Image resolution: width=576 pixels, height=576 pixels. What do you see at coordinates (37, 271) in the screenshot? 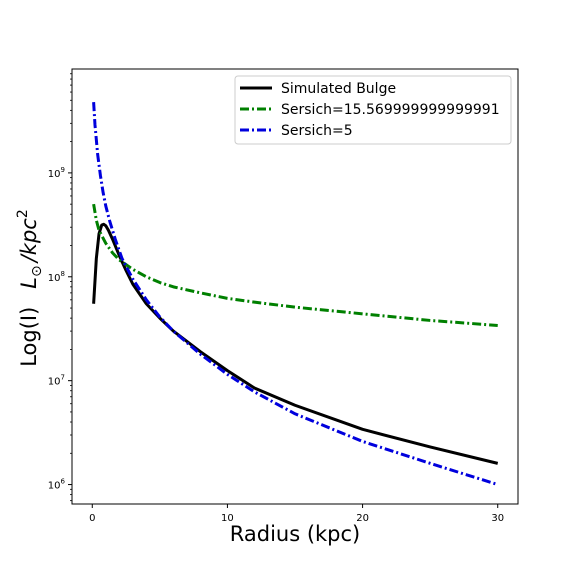
I see `y-axis-unit-sub: ⊙` at bounding box center [37, 271].